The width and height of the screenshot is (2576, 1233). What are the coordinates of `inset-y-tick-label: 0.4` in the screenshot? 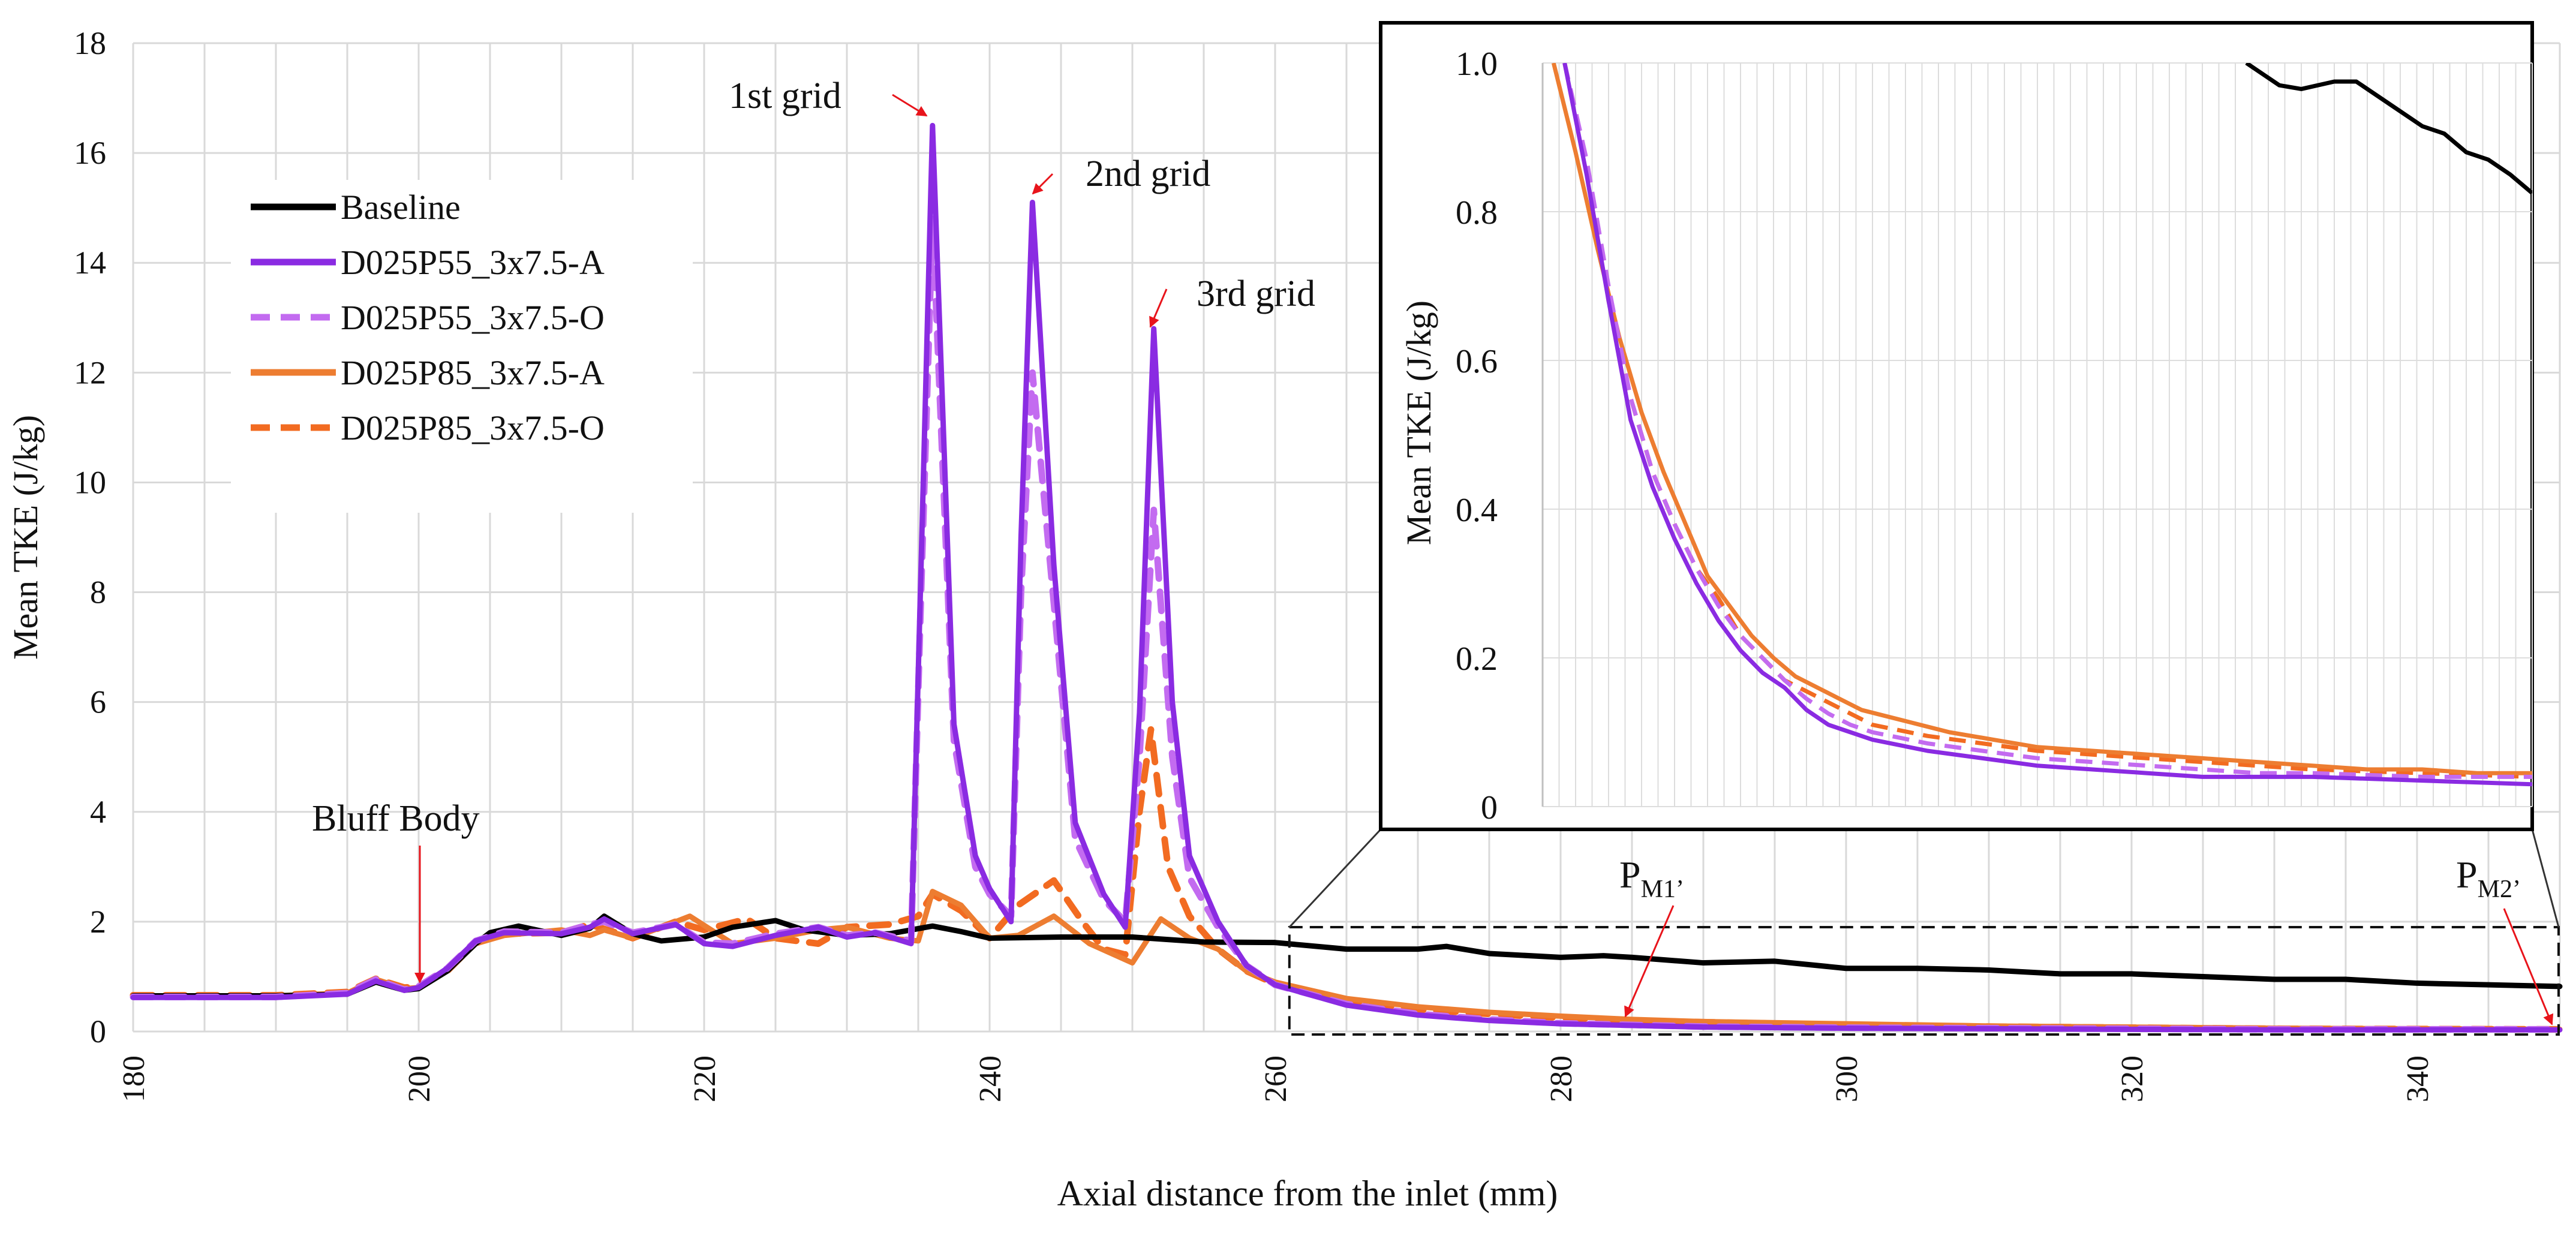 It's located at (1477, 510).